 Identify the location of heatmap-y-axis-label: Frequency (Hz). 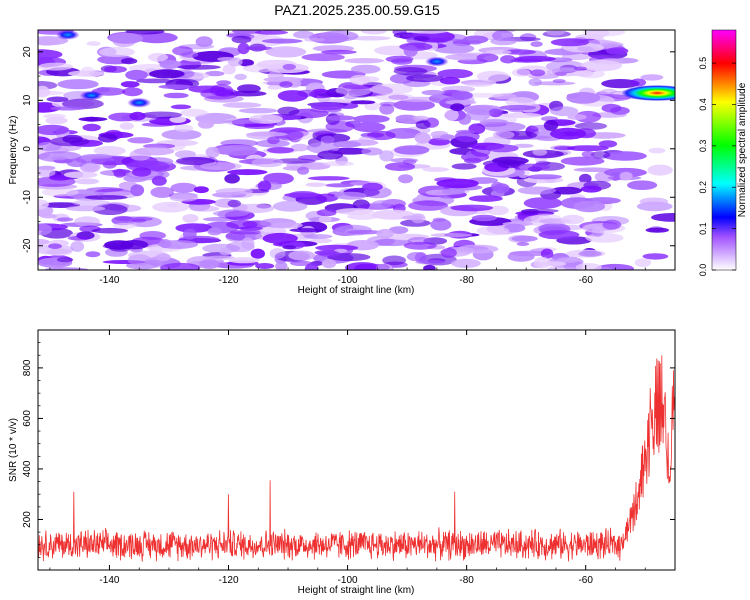
(13, 150).